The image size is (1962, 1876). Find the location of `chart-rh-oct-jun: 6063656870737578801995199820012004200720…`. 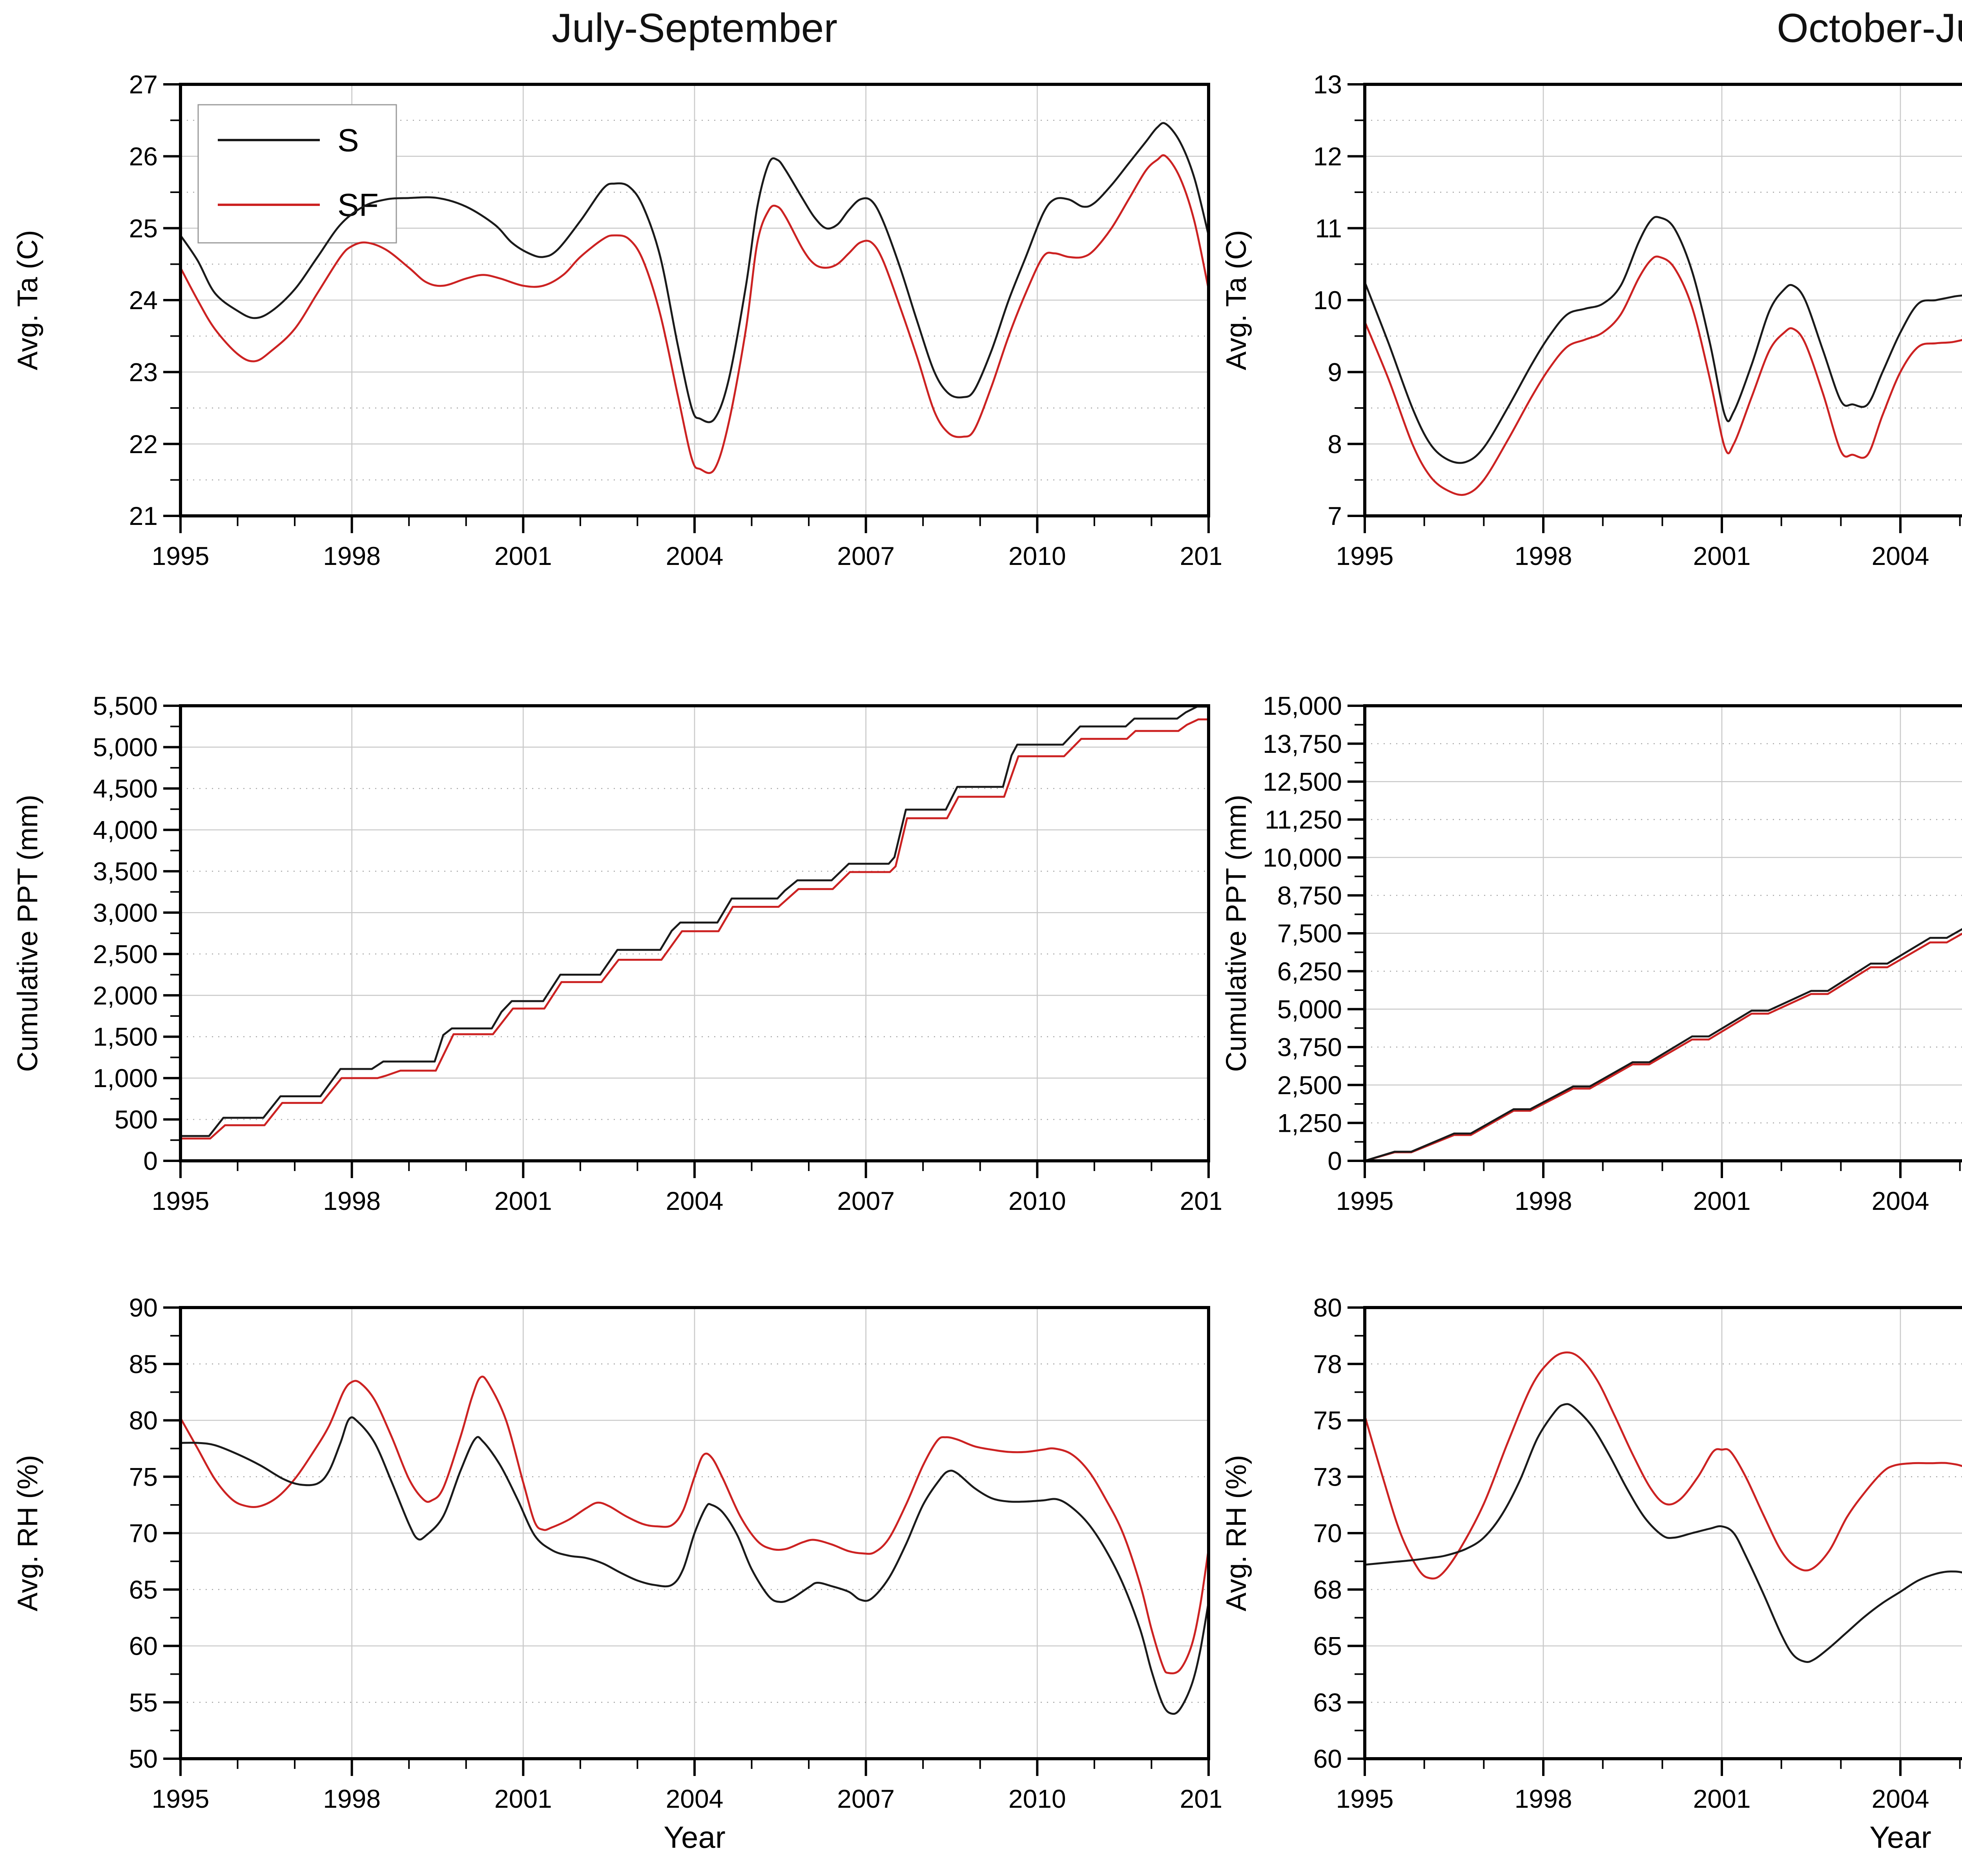

chart-rh-oct-jun: 6063656870737578801995199820012004200720… is located at coordinates (1592, 1553).